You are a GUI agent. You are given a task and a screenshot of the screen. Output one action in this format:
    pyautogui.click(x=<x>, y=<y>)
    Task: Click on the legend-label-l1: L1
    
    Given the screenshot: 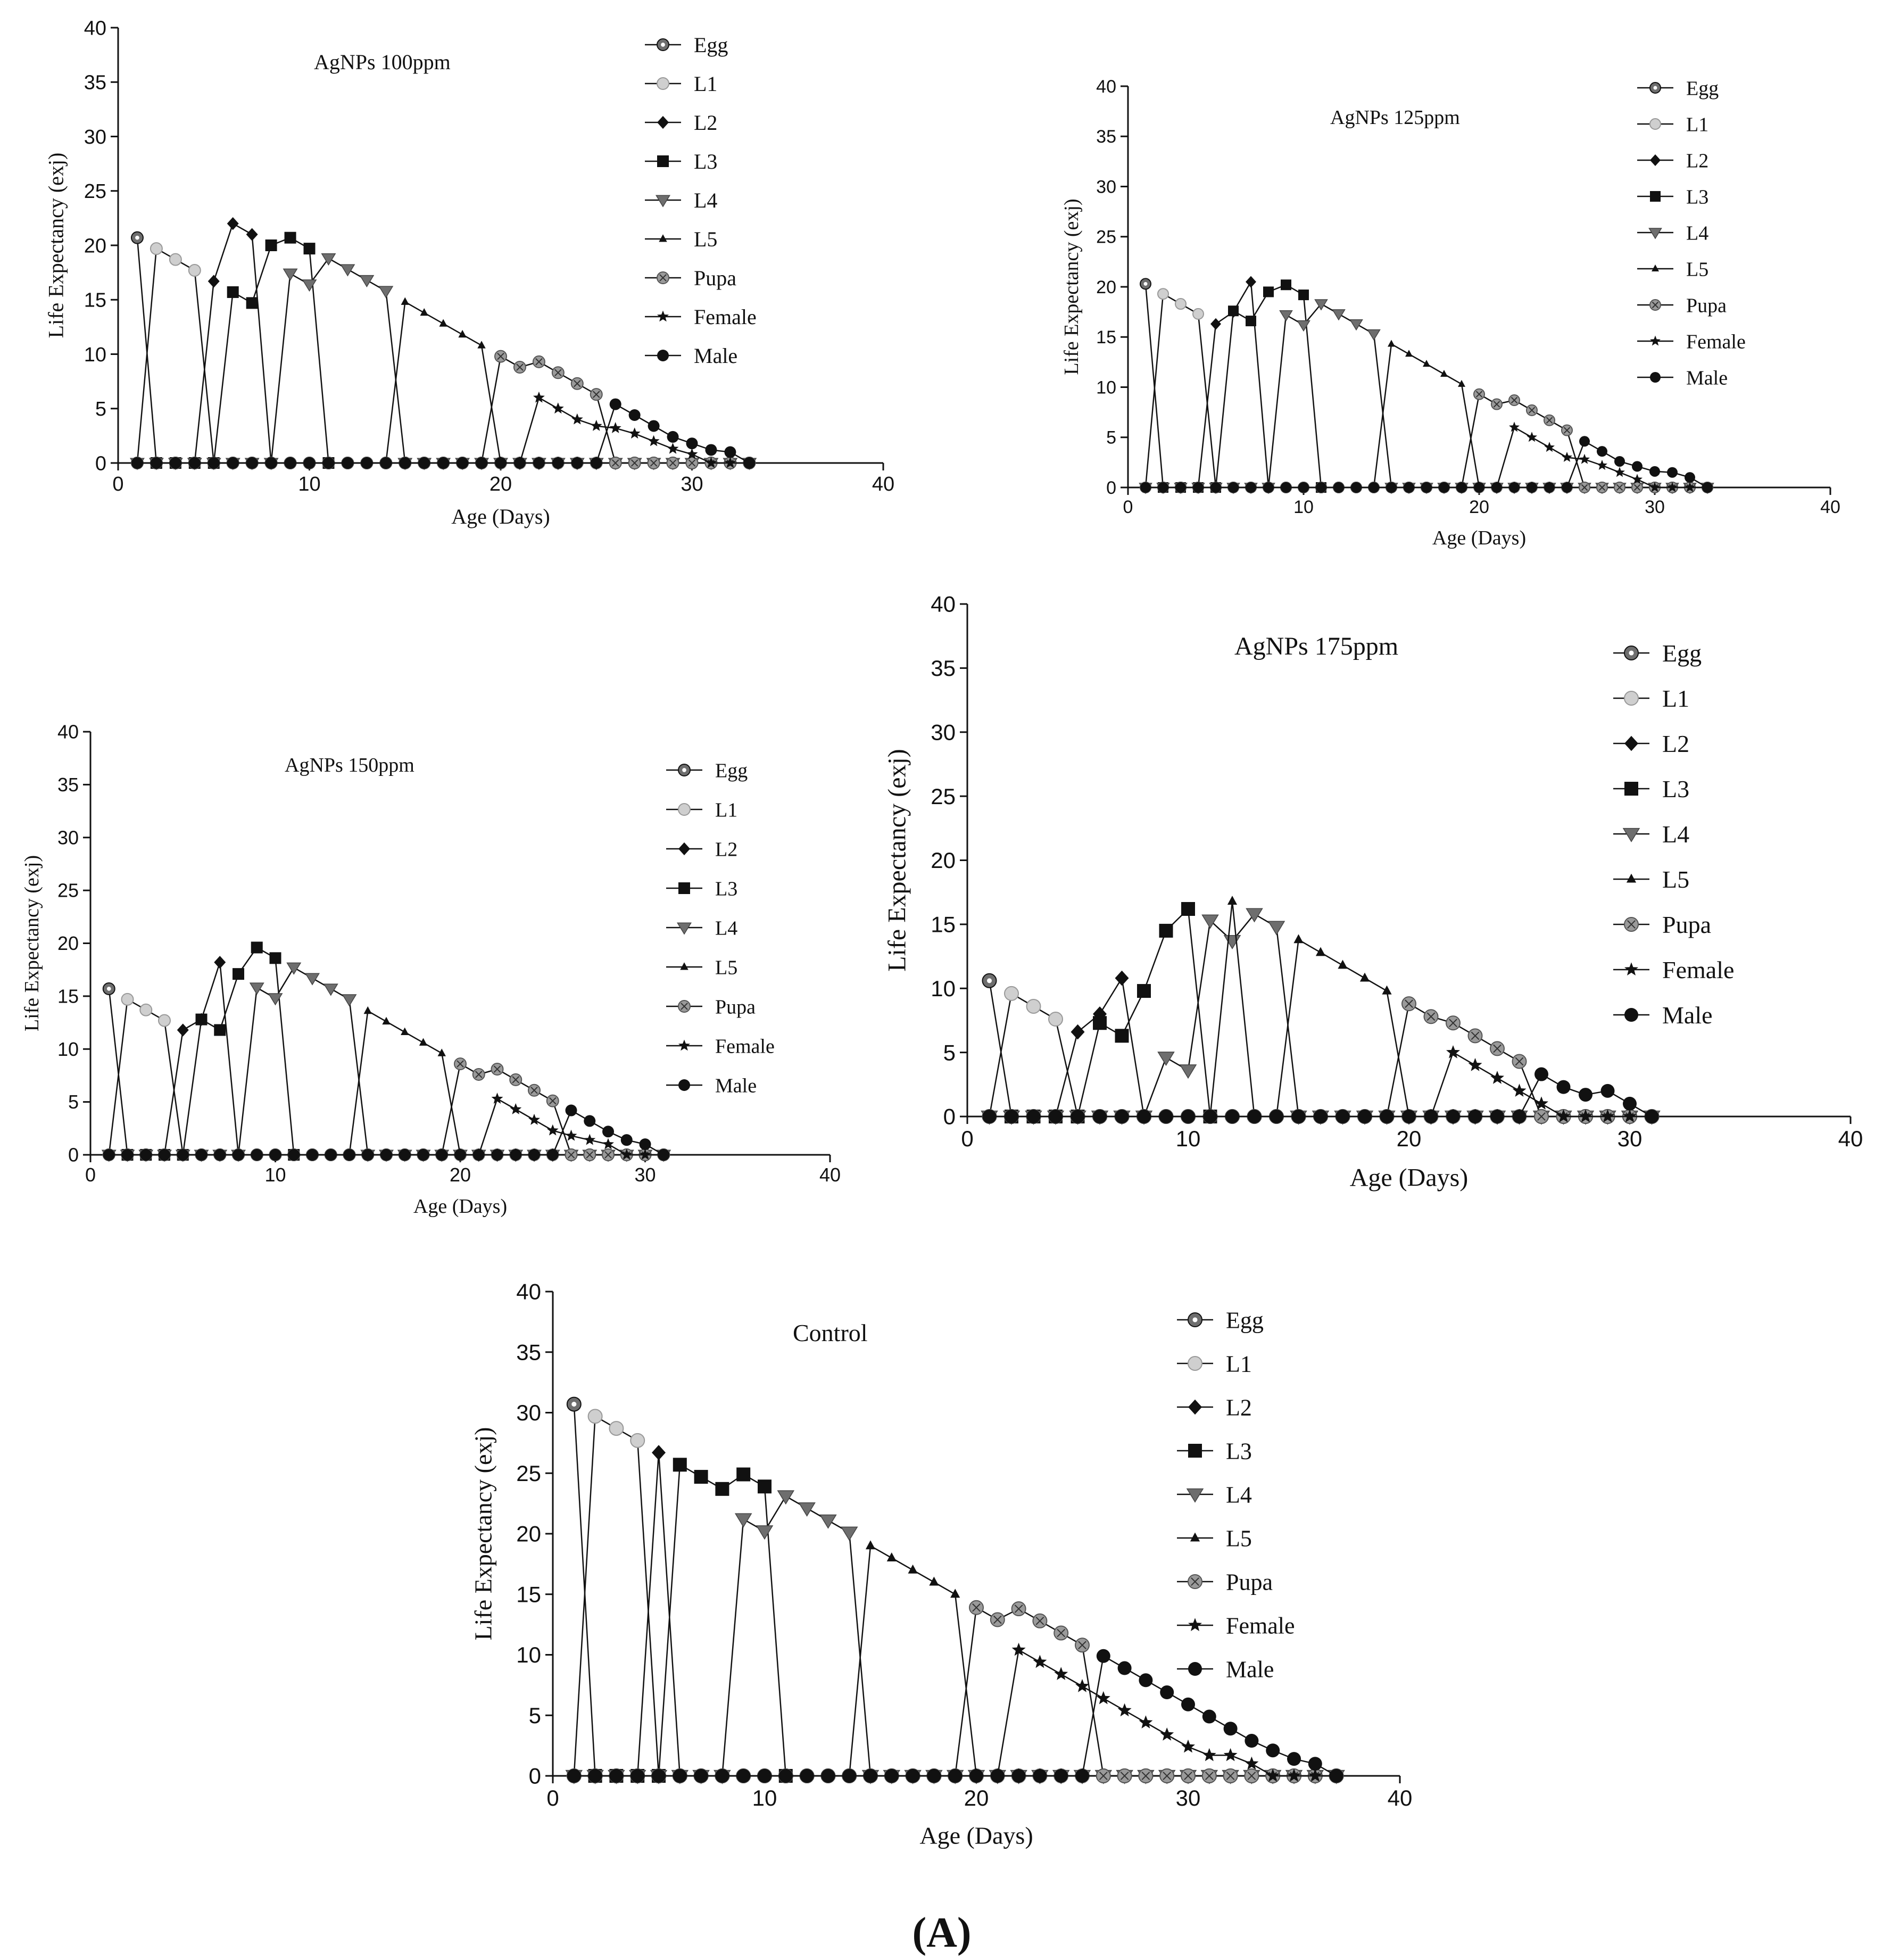 What is the action you would take?
    pyautogui.click(x=1239, y=1364)
    